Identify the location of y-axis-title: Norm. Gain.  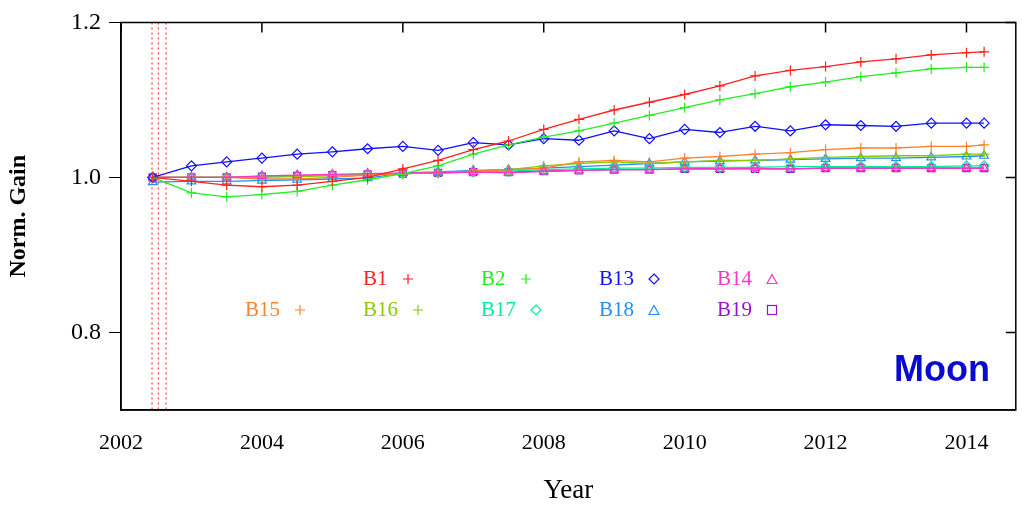
(16, 216).